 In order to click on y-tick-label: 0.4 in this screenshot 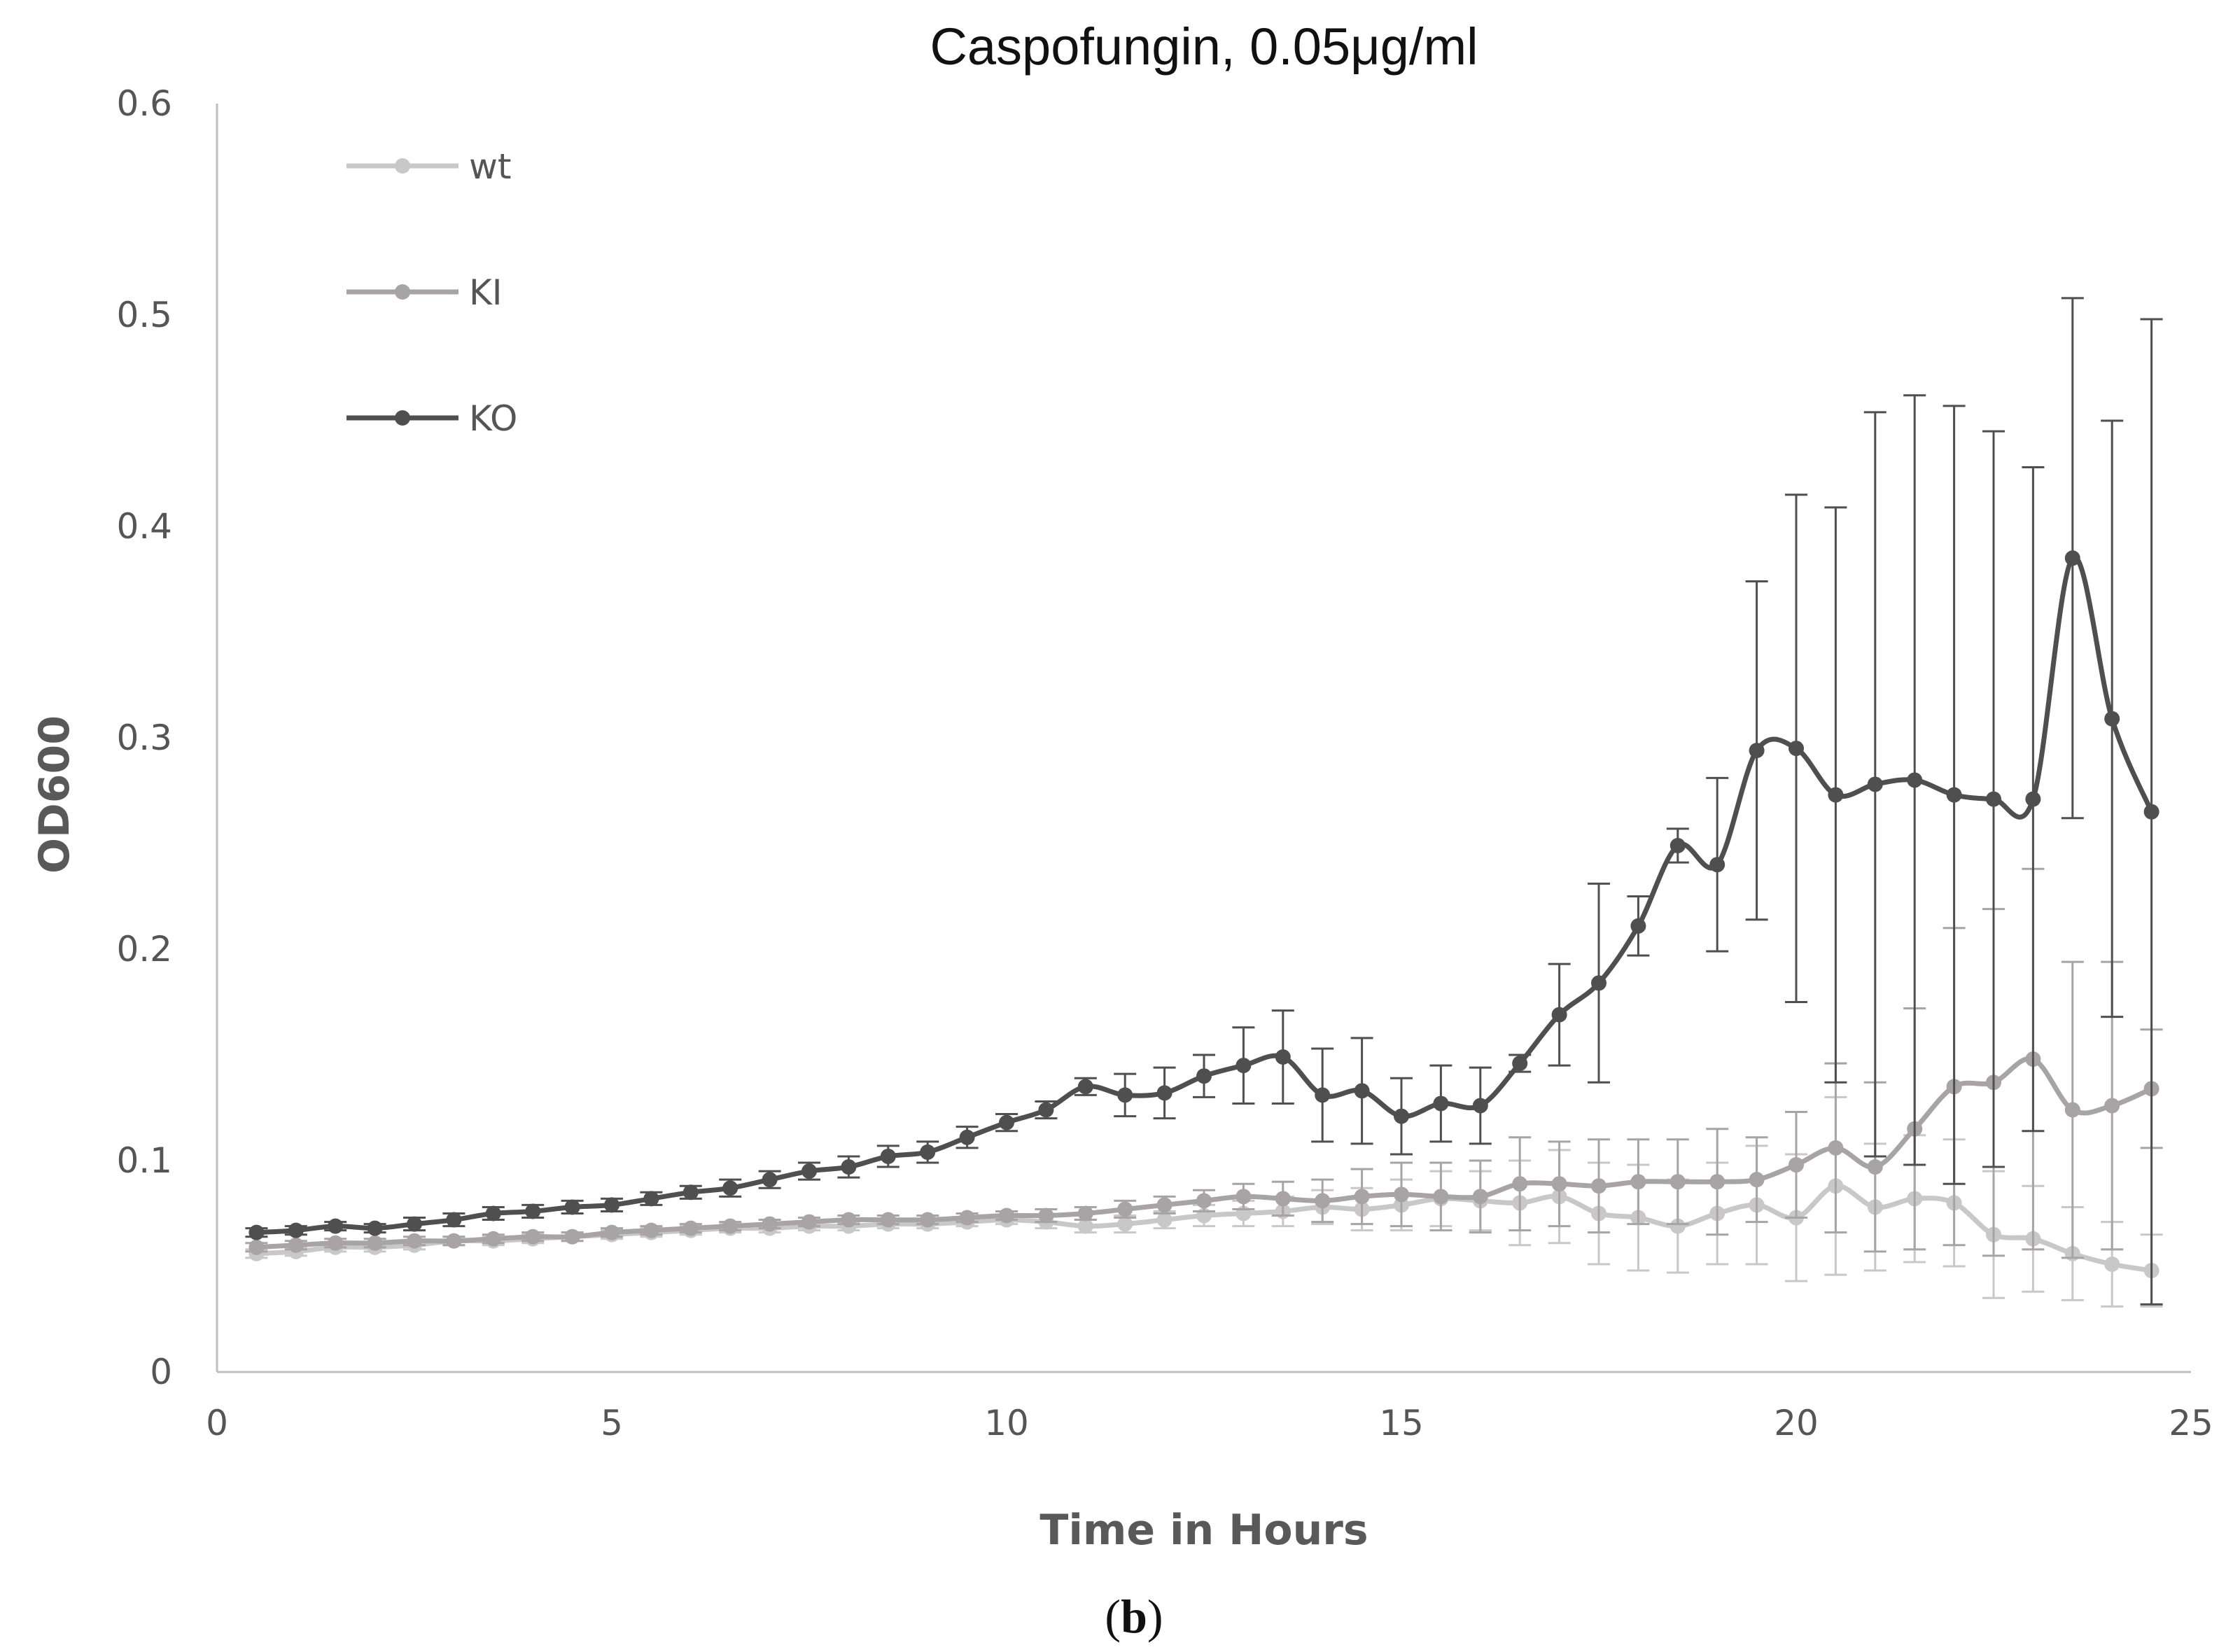, I will do `click(144, 526)`.